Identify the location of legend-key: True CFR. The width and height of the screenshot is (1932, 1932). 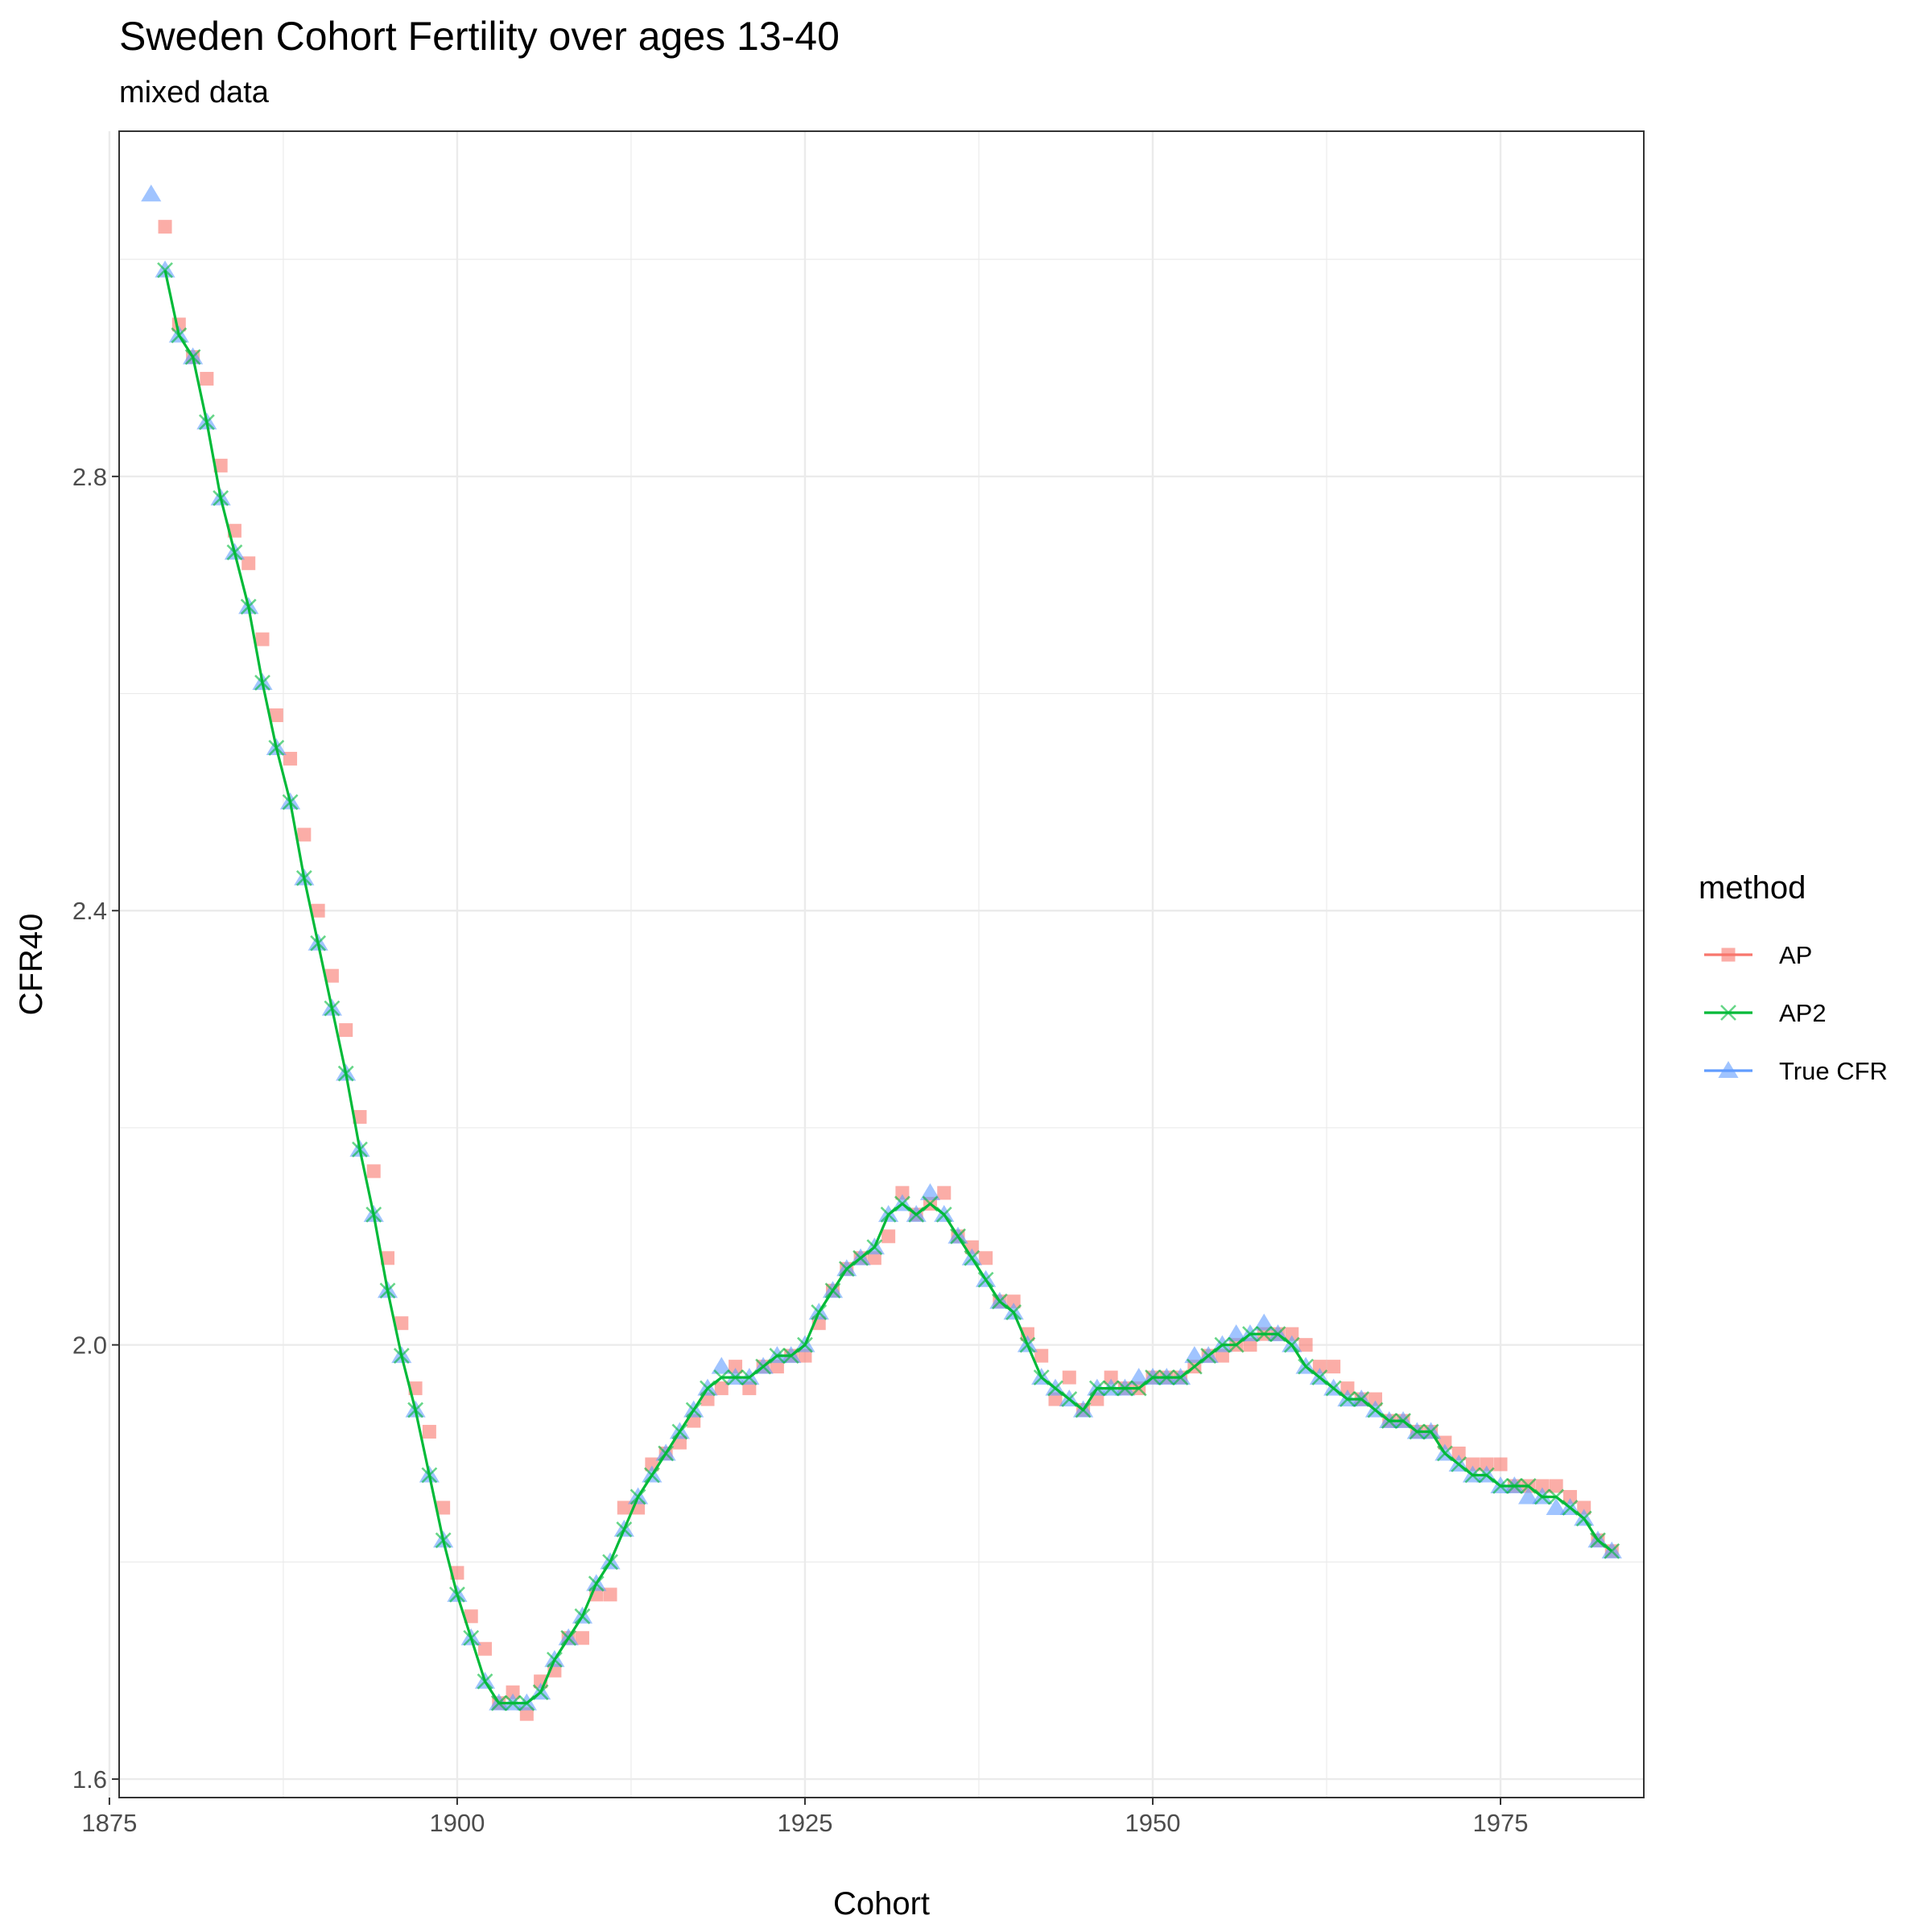
(1796, 1071).